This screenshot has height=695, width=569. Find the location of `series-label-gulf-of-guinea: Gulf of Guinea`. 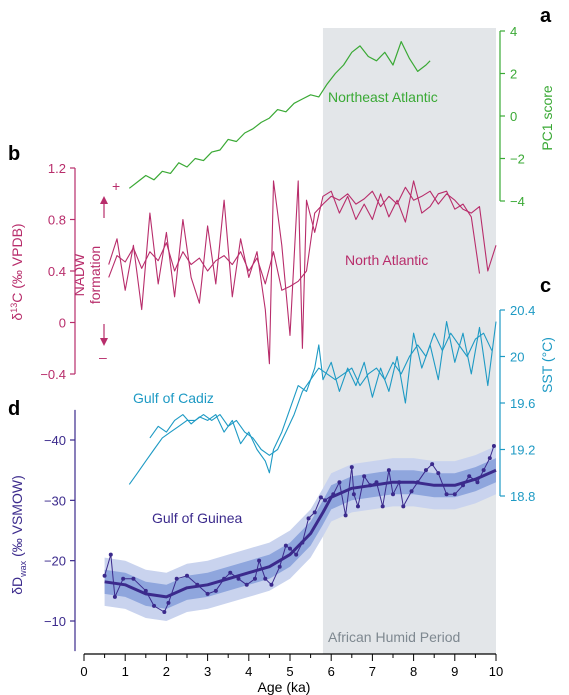

series-label-gulf-of-guinea: Gulf of Guinea is located at coordinates (197, 518).